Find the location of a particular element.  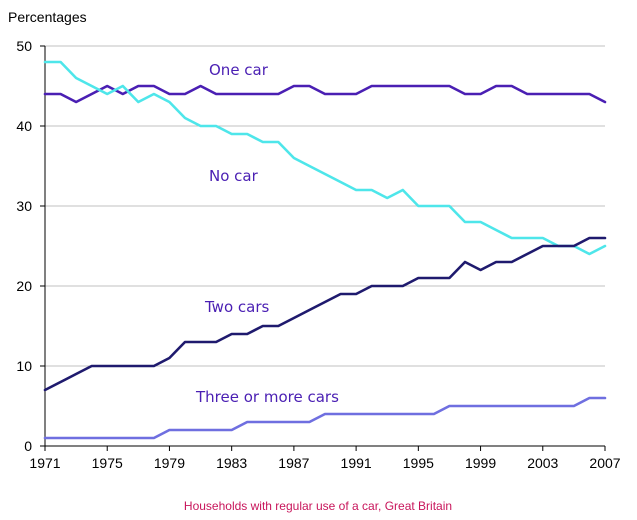

y-tick-label-50: 50 is located at coordinates (24, 46).